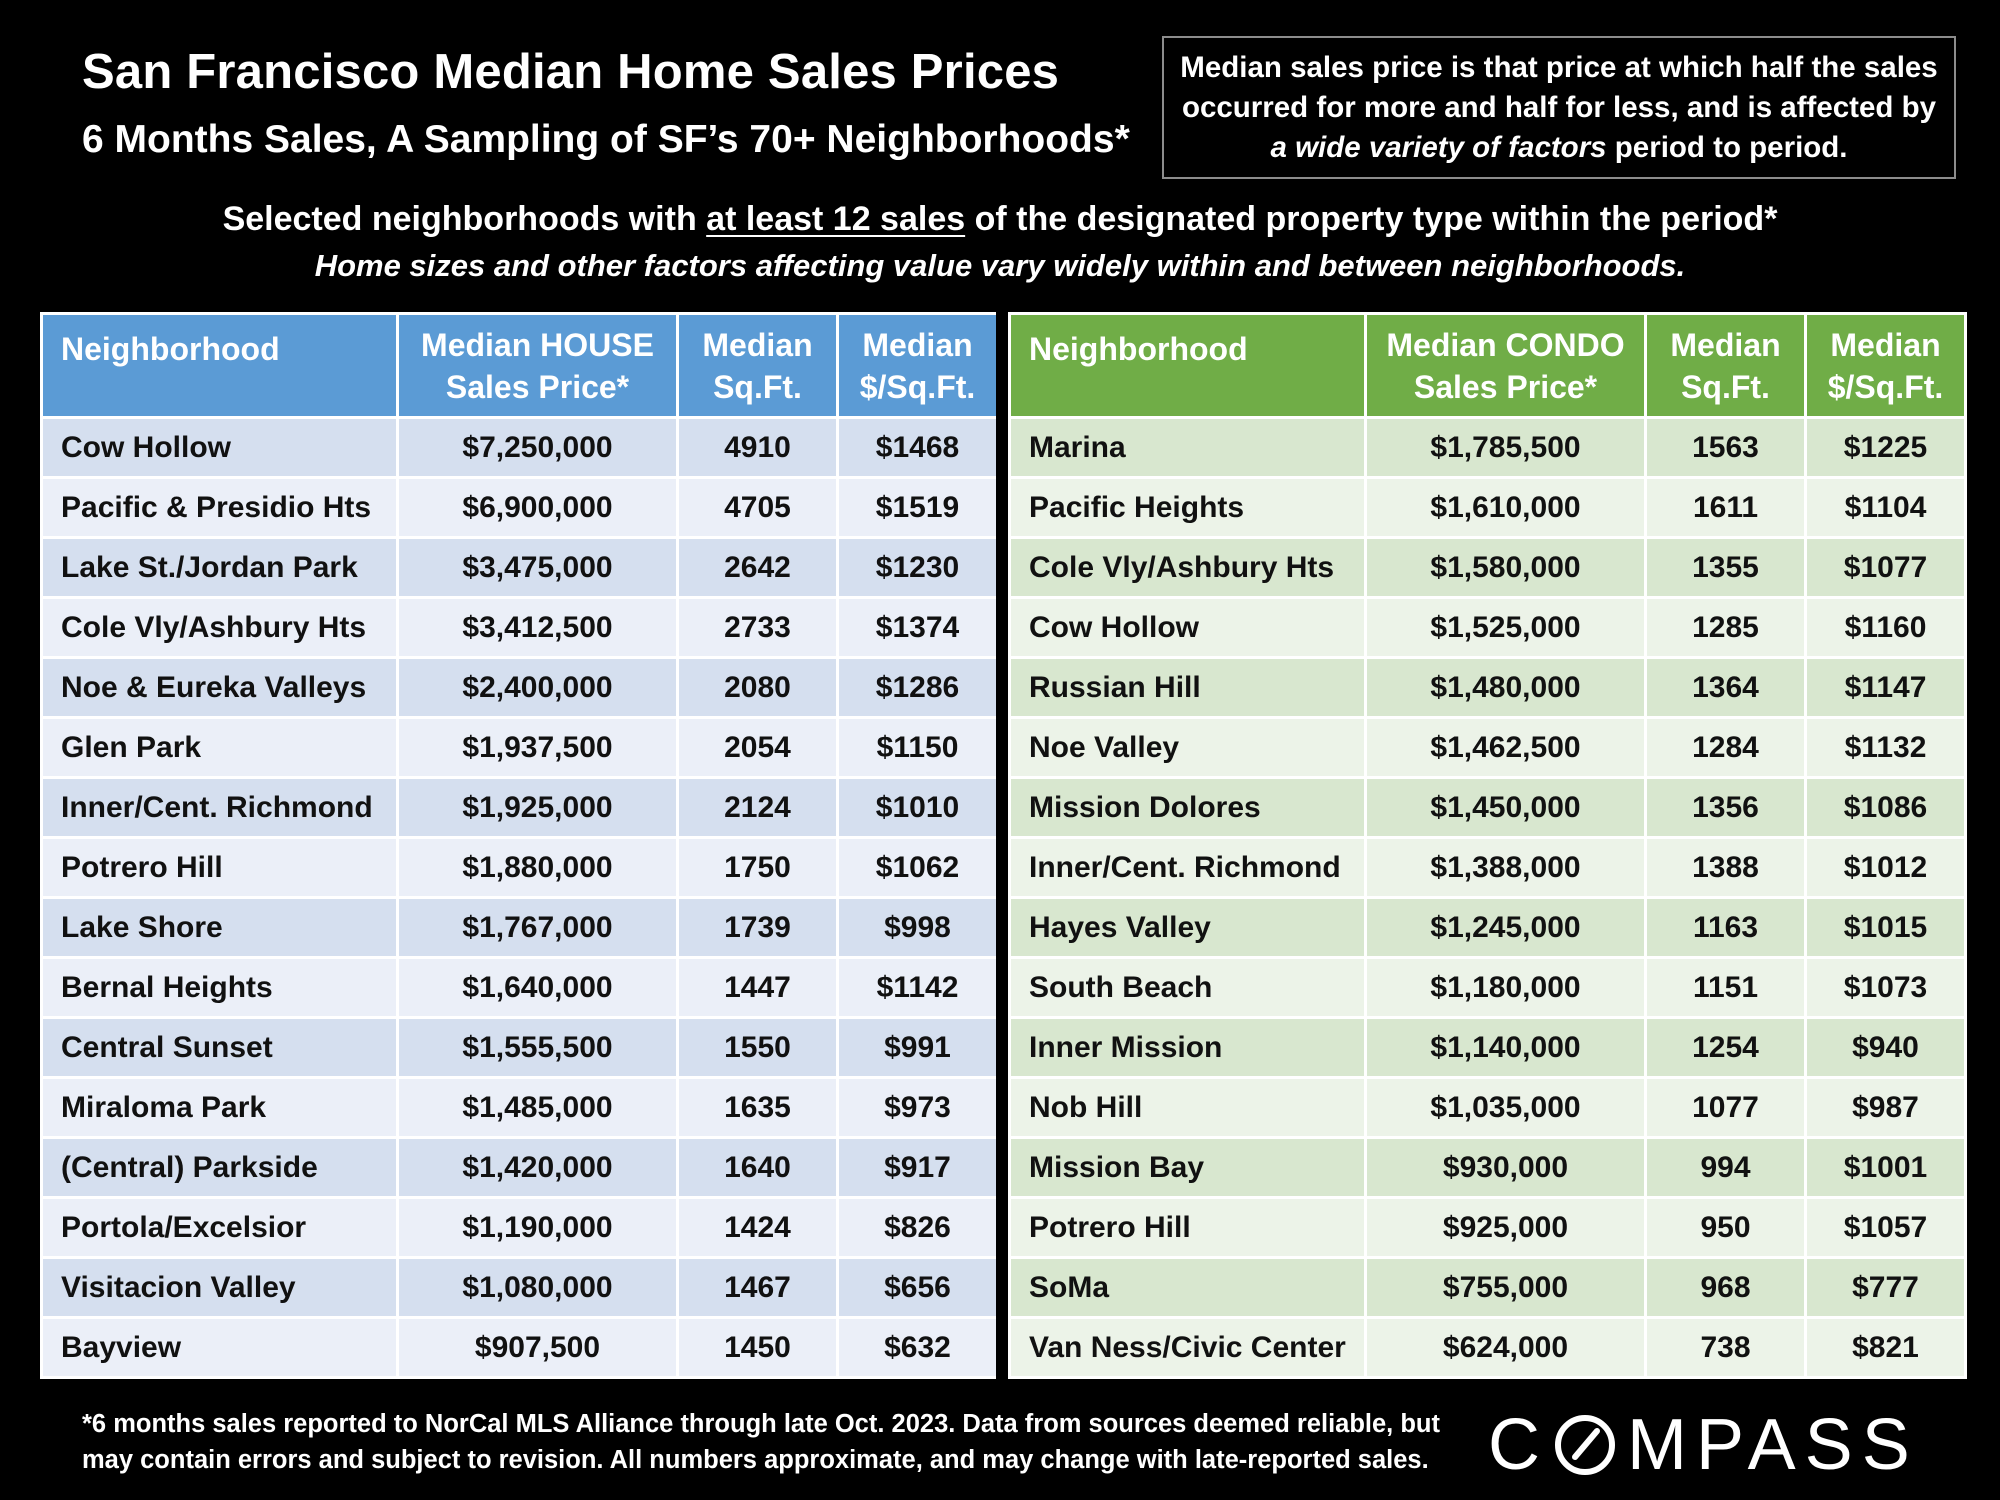 The image size is (2000, 1500). Describe the element at coordinates (519, 1227) in the screenshot. I see `table-row: Portola/Excelsior $1,190,000 1424 $826` at that location.